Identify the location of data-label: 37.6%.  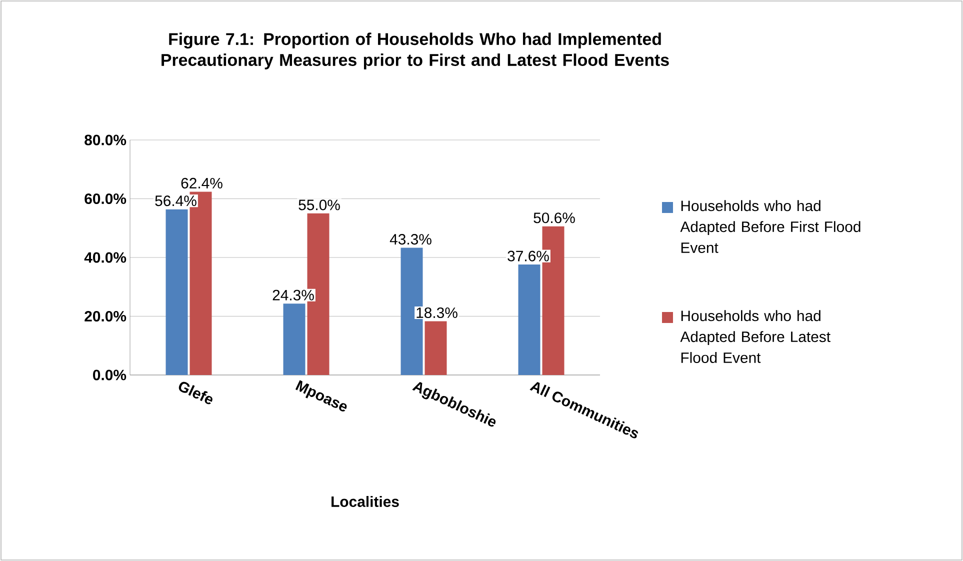
(528, 256).